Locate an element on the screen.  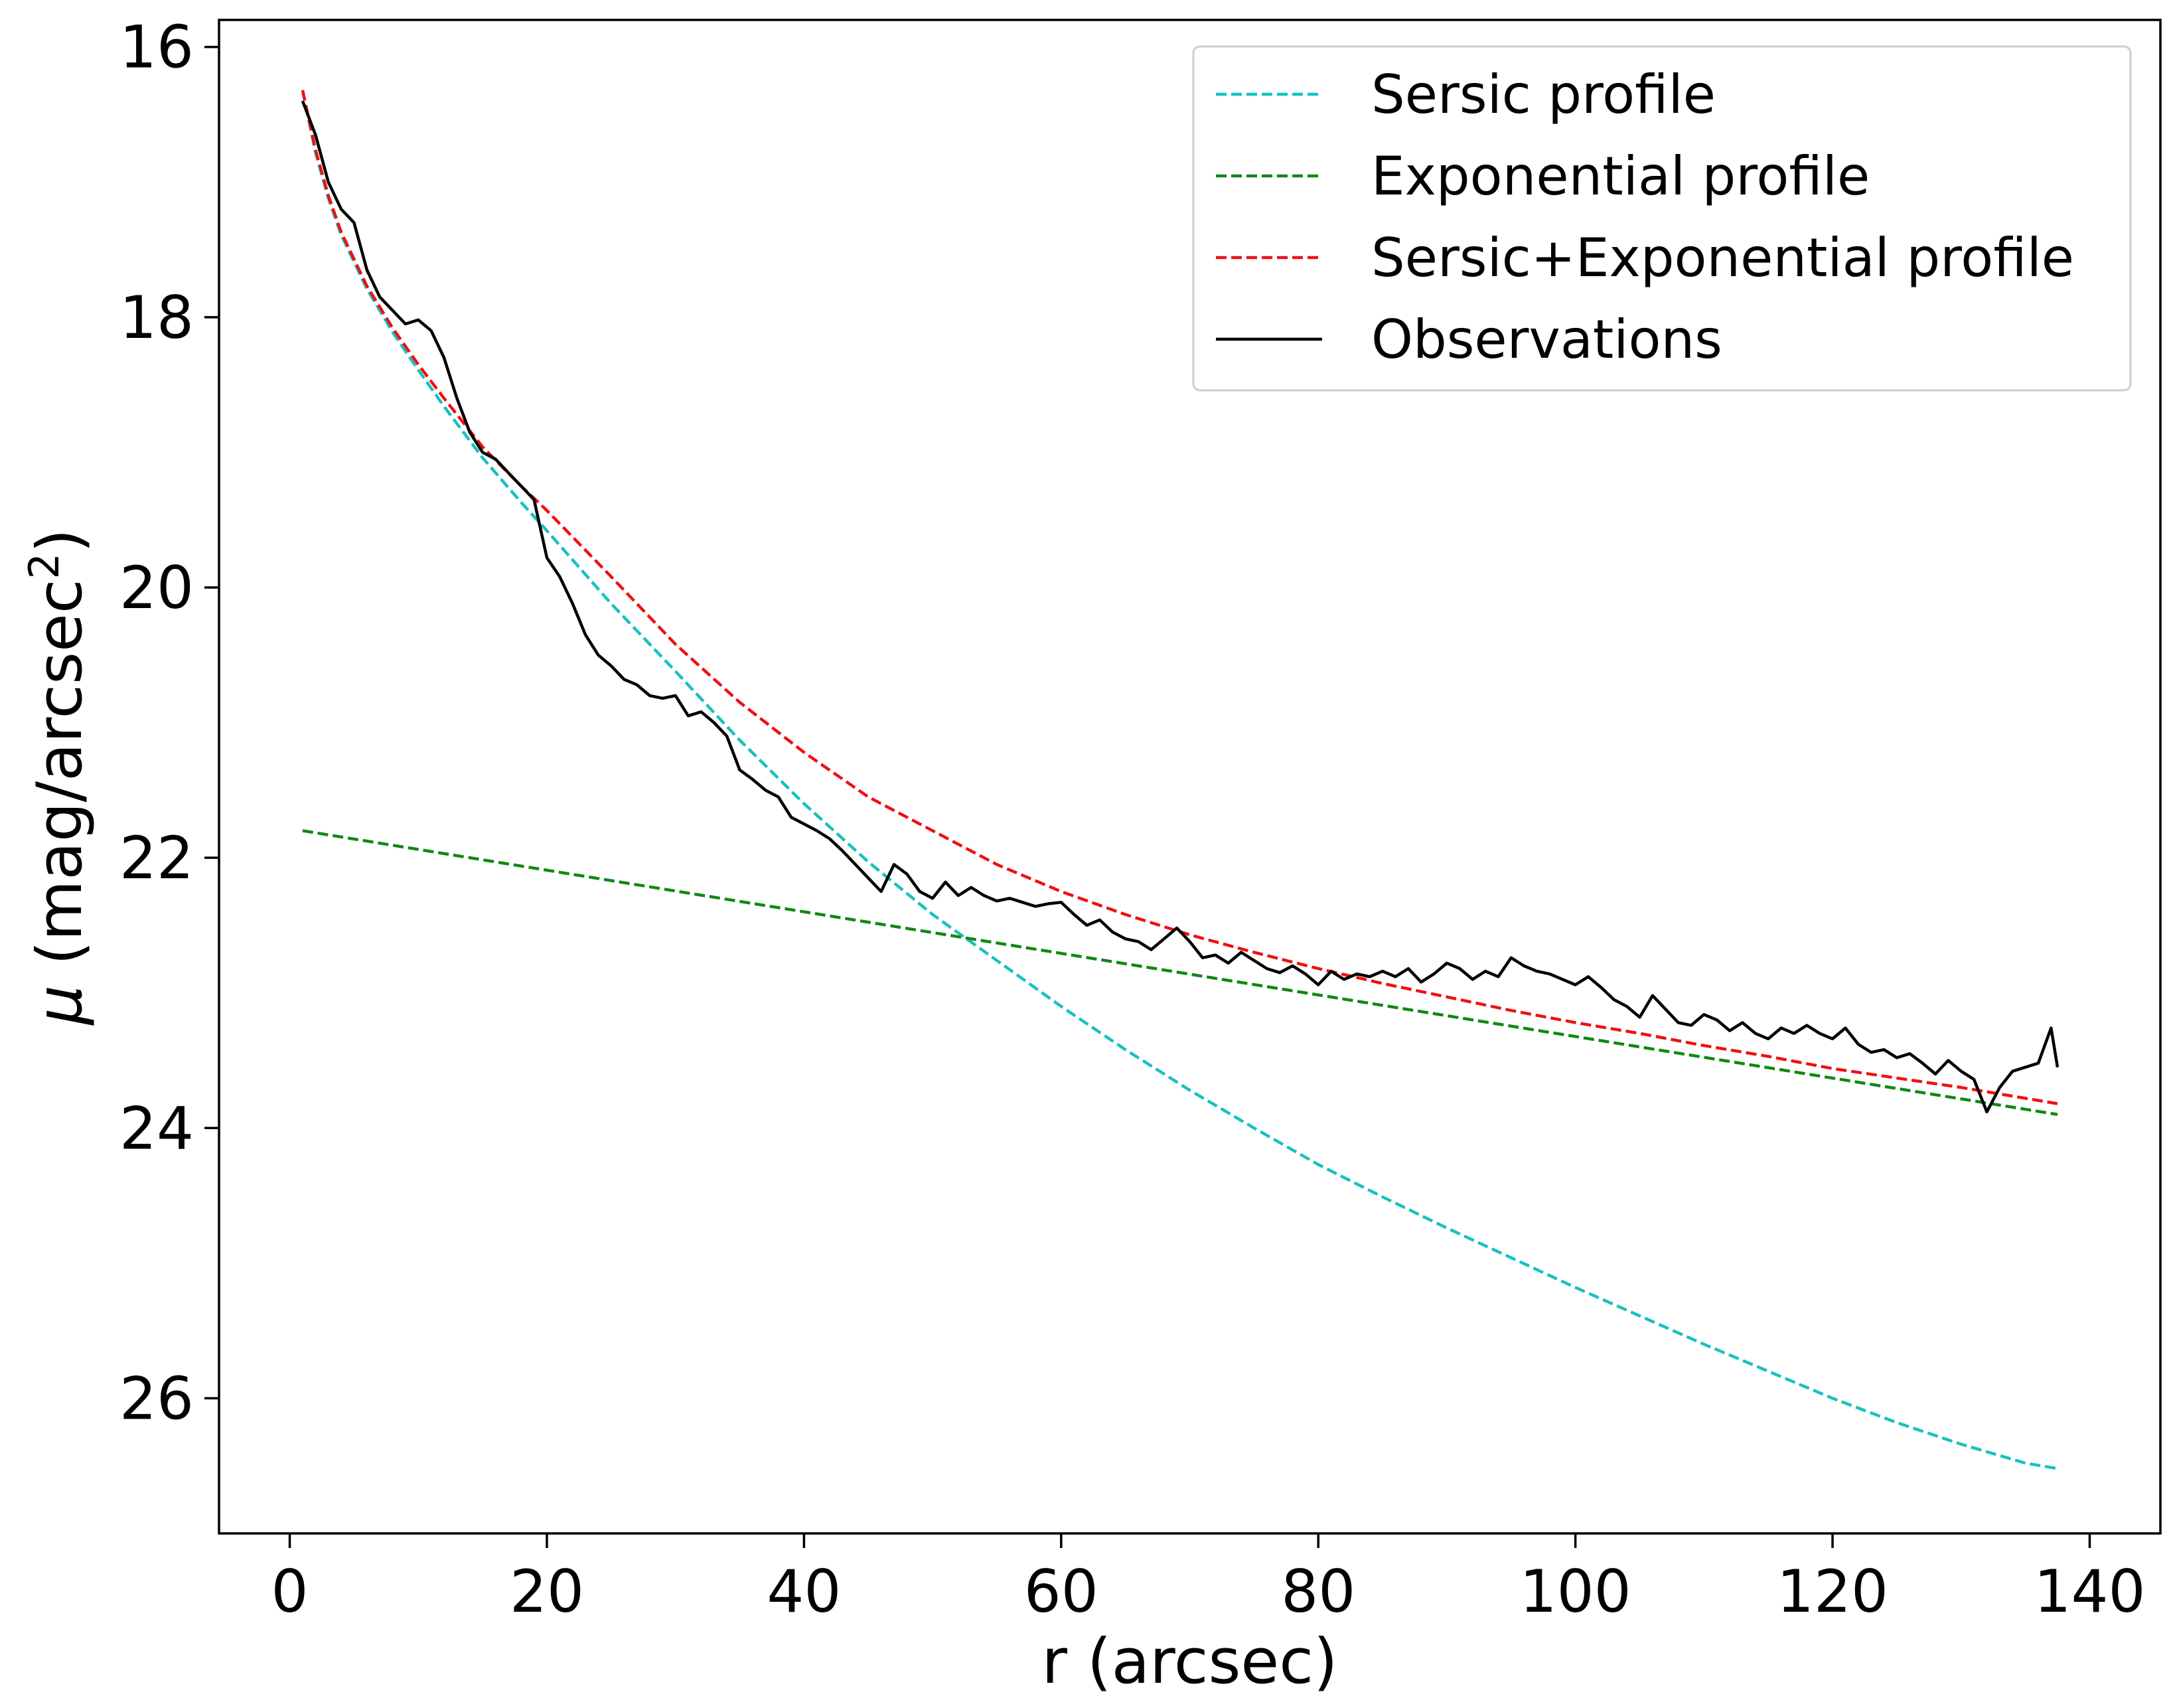
x-tick-label: 60 is located at coordinates (1061, 1591).